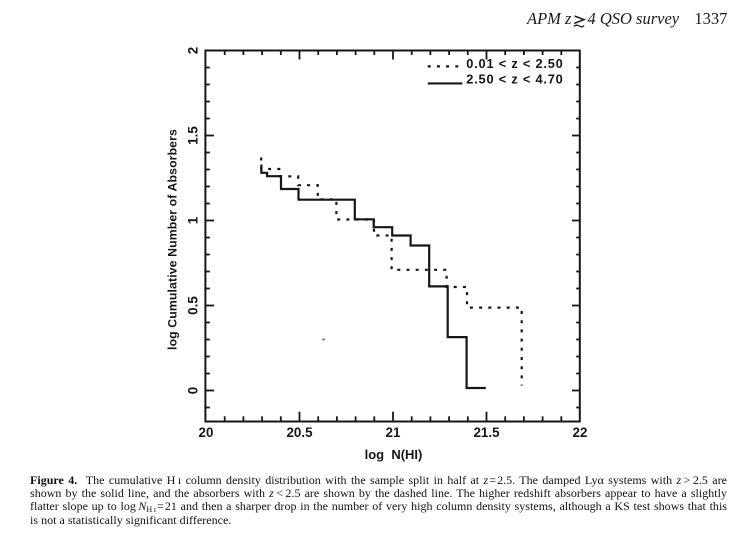  I want to click on svg-text: 20, so click(206, 432).